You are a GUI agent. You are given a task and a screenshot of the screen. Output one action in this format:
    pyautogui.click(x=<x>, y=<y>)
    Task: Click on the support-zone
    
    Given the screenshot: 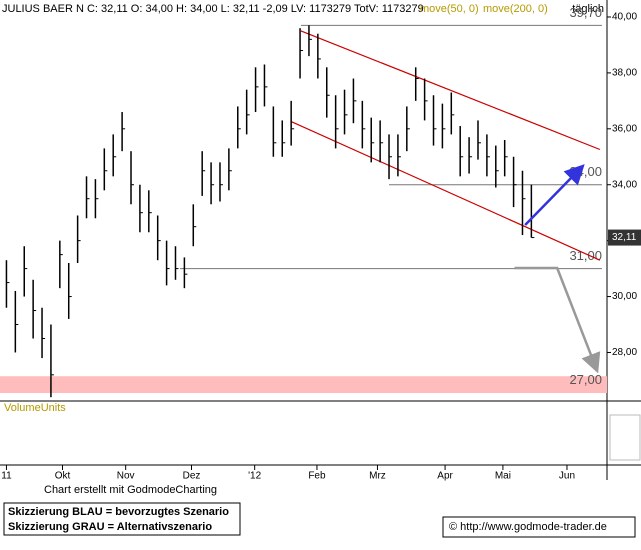 What is the action you would take?
    pyautogui.click(x=303, y=385)
    